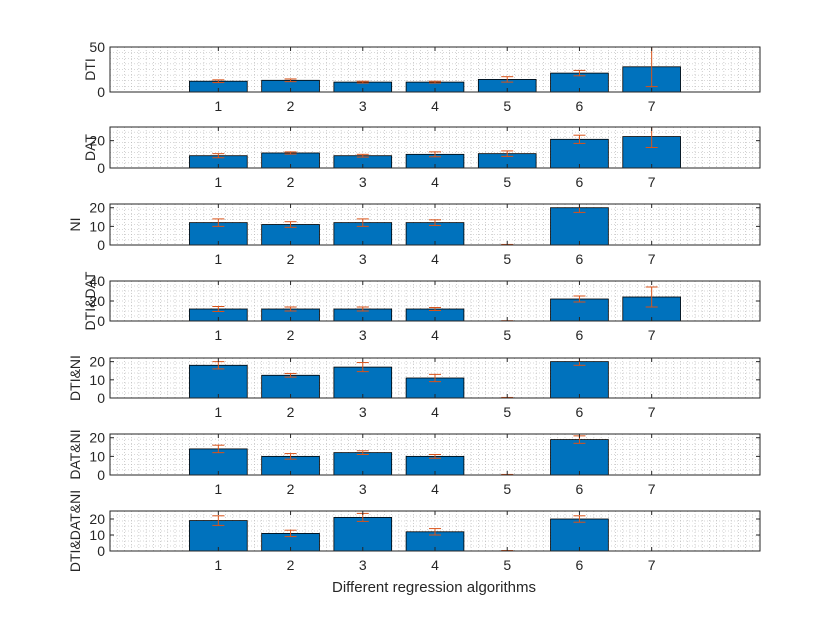  I want to click on y-tick-label: 40, so click(97, 281).